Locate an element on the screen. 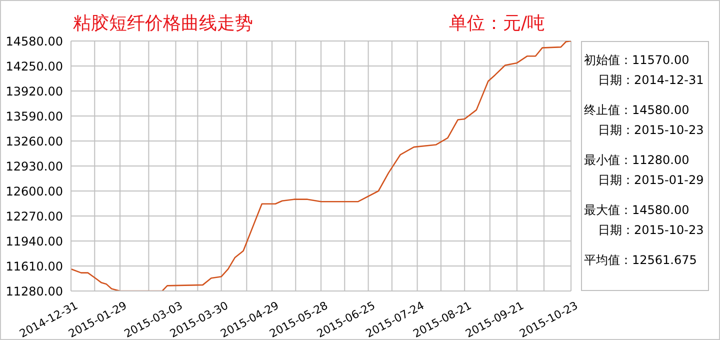  y-tick-label: 14580.00 is located at coordinates (34, 41).